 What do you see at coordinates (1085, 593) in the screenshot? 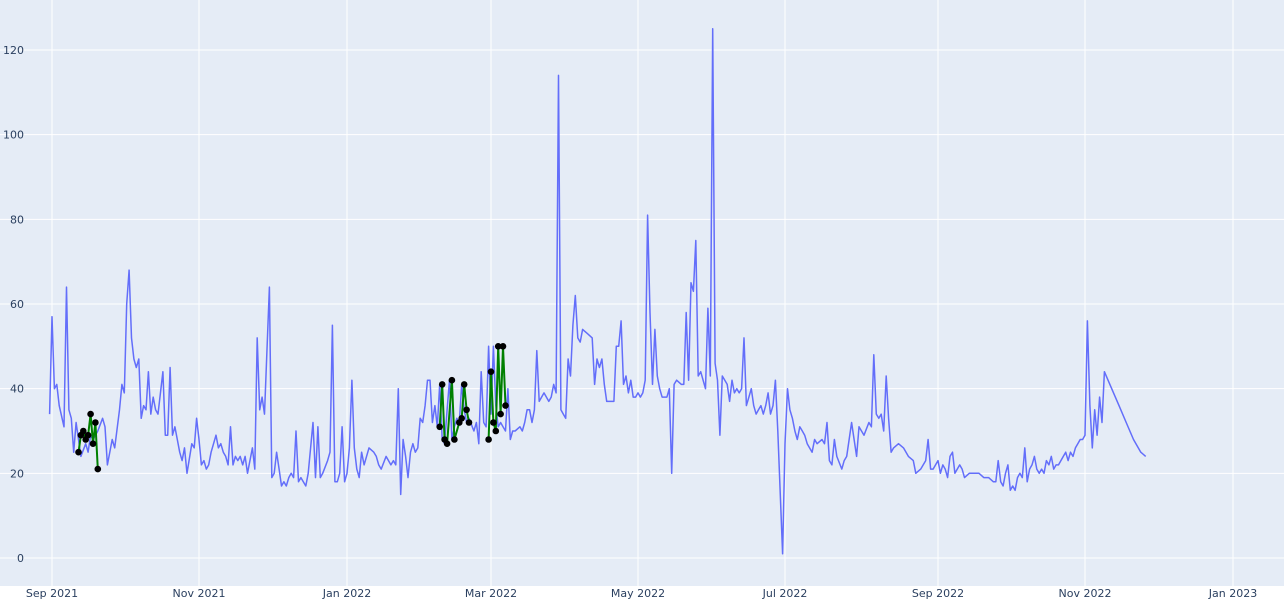
I see `x-tick-label: Nov 2022` at bounding box center [1085, 593].